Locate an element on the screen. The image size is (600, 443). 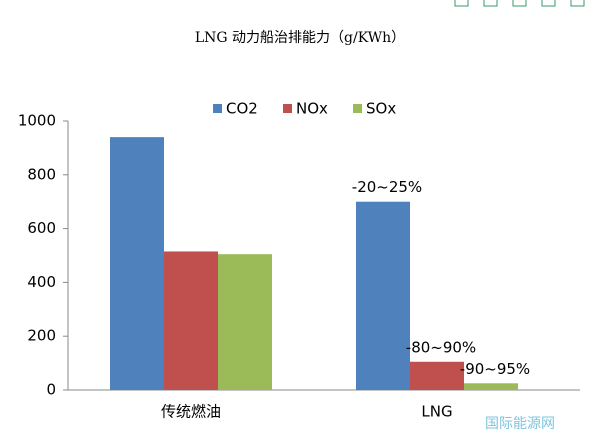
toolbar is located at coordinates (519, 3).